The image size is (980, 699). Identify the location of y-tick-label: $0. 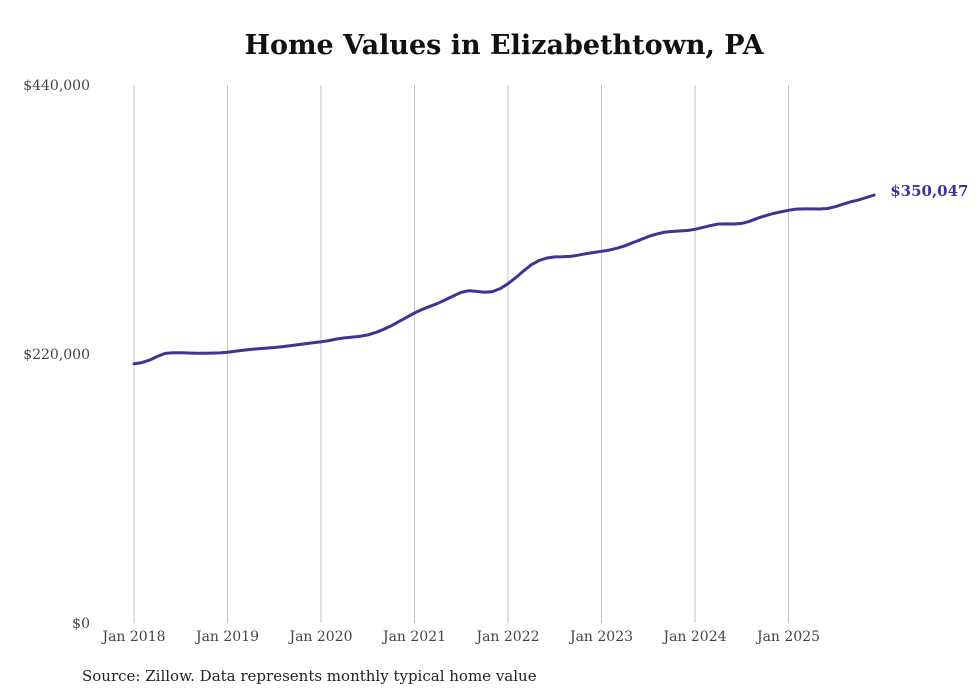
(81, 624).